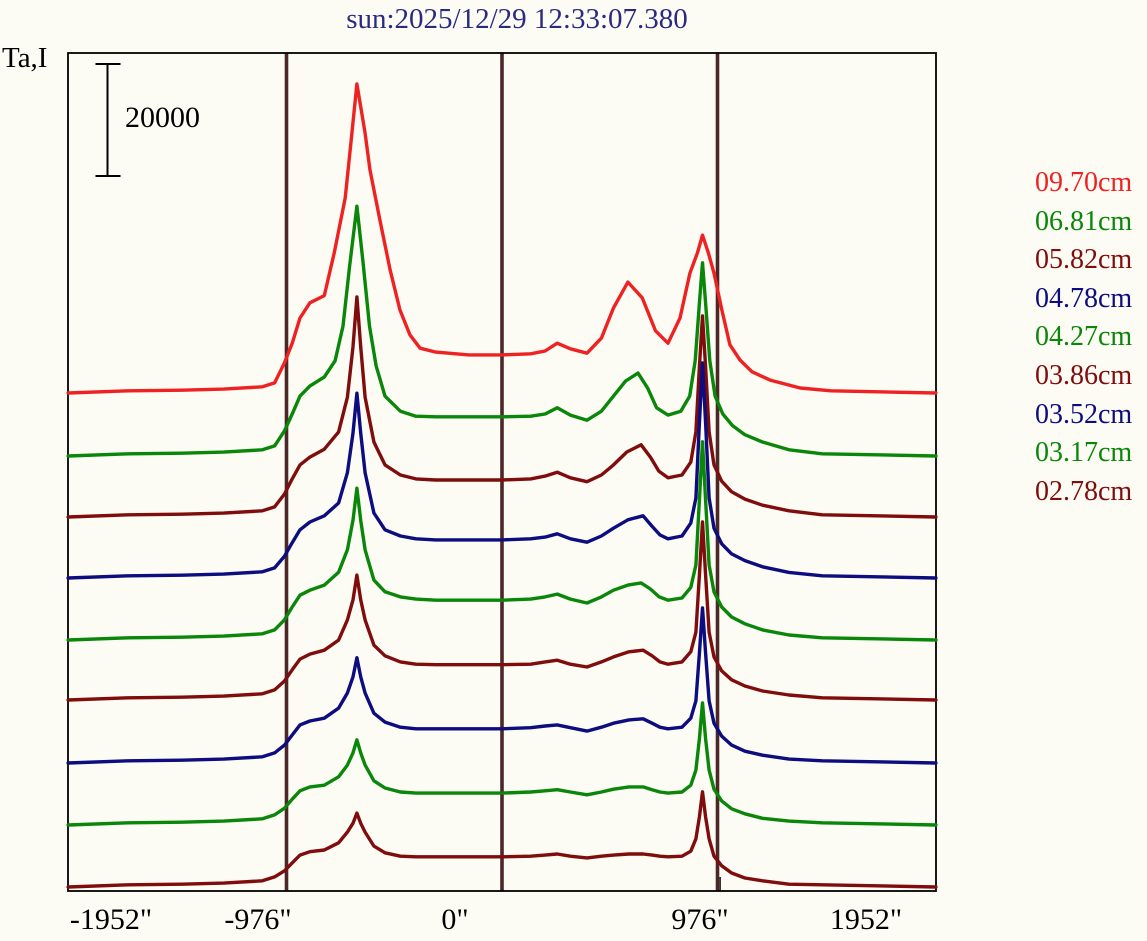 This screenshot has width=1147, height=941. What do you see at coordinates (111, 919) in the screenshot?
I see `x-axis-label: -1952"` at bounding box center [111, 919].